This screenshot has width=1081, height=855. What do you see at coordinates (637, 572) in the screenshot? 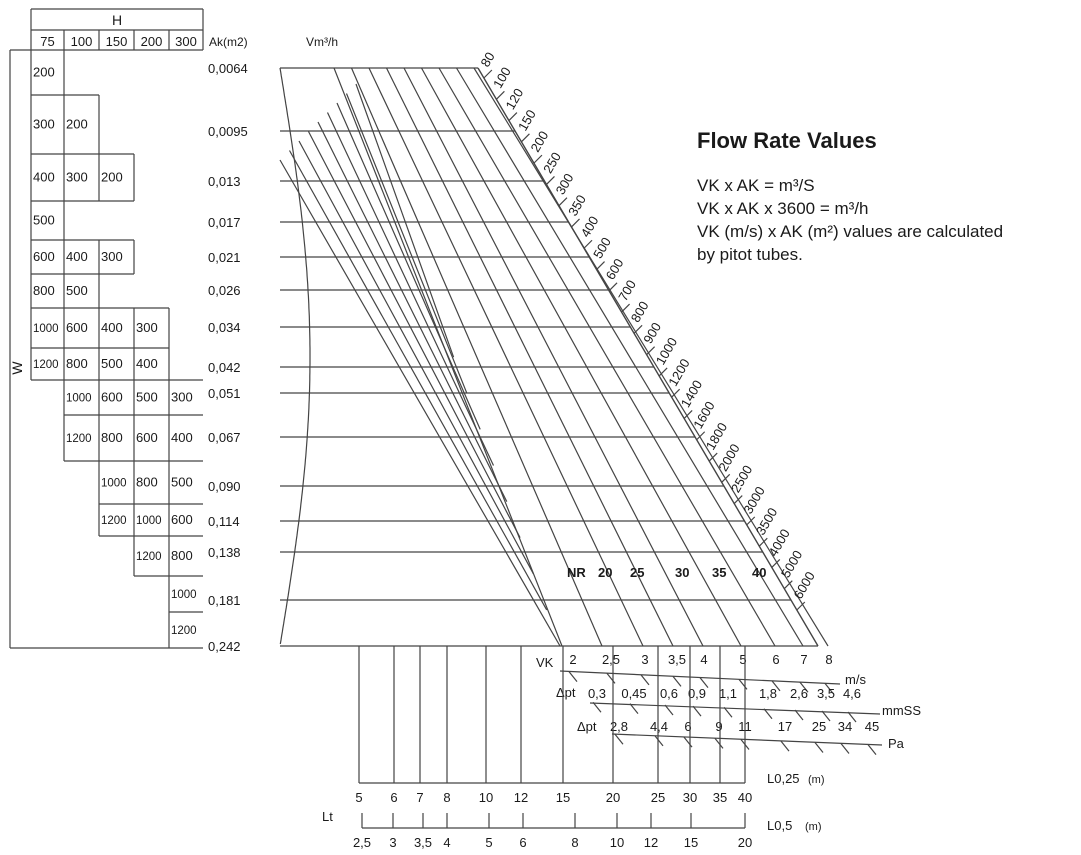
I see `nr-label-25: 25` at bounding box center [637, 572].